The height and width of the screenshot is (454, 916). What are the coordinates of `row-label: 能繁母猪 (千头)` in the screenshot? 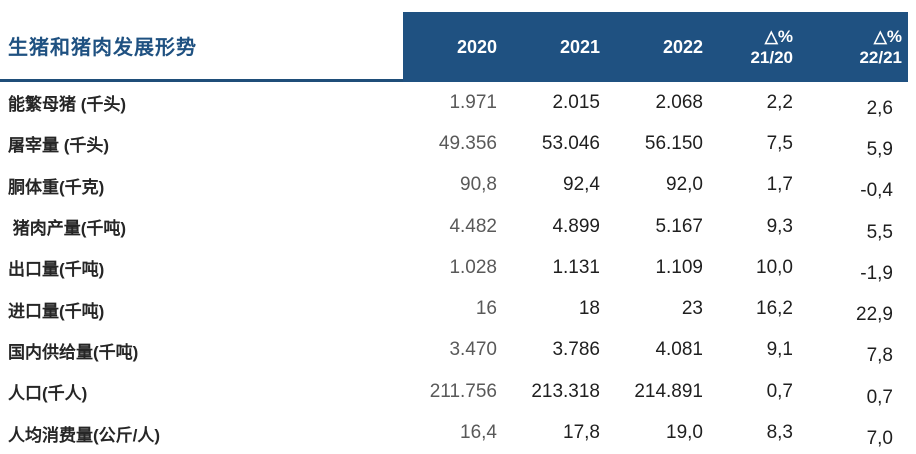 It's located at (67, 105).